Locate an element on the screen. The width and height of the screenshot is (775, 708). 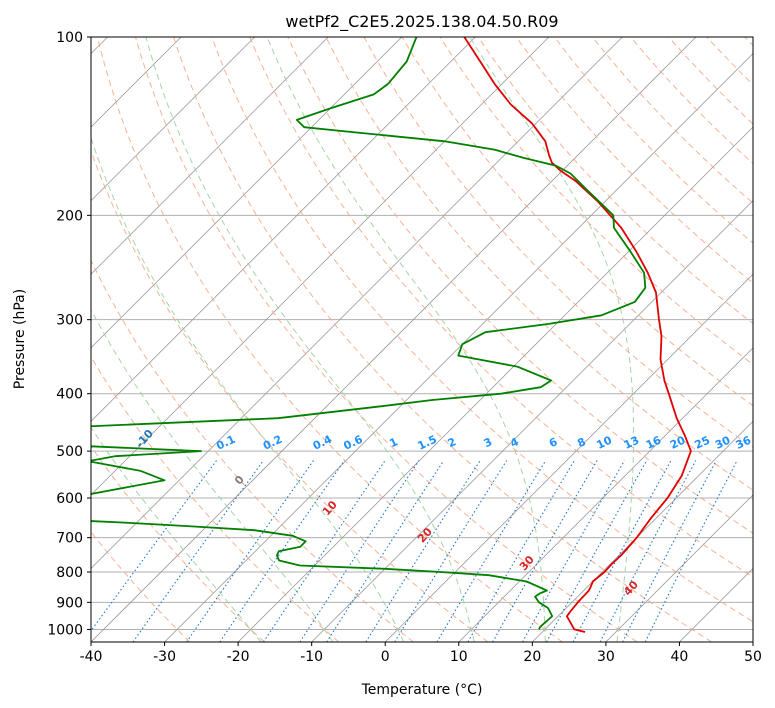
mixing-ratio-label: 13 is located at coordinates (631, 443).